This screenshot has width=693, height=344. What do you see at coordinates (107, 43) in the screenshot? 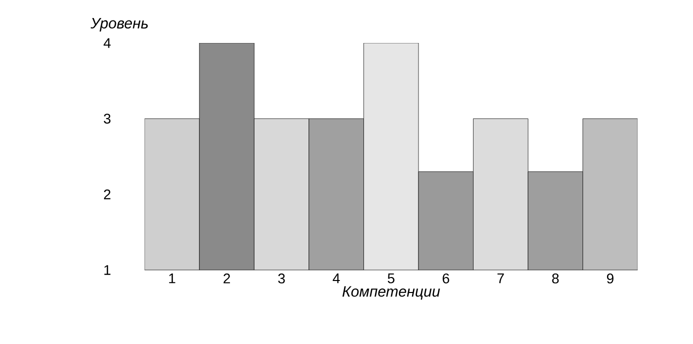
I see `y-tick-label: 4` at bounding box center [107, 43].